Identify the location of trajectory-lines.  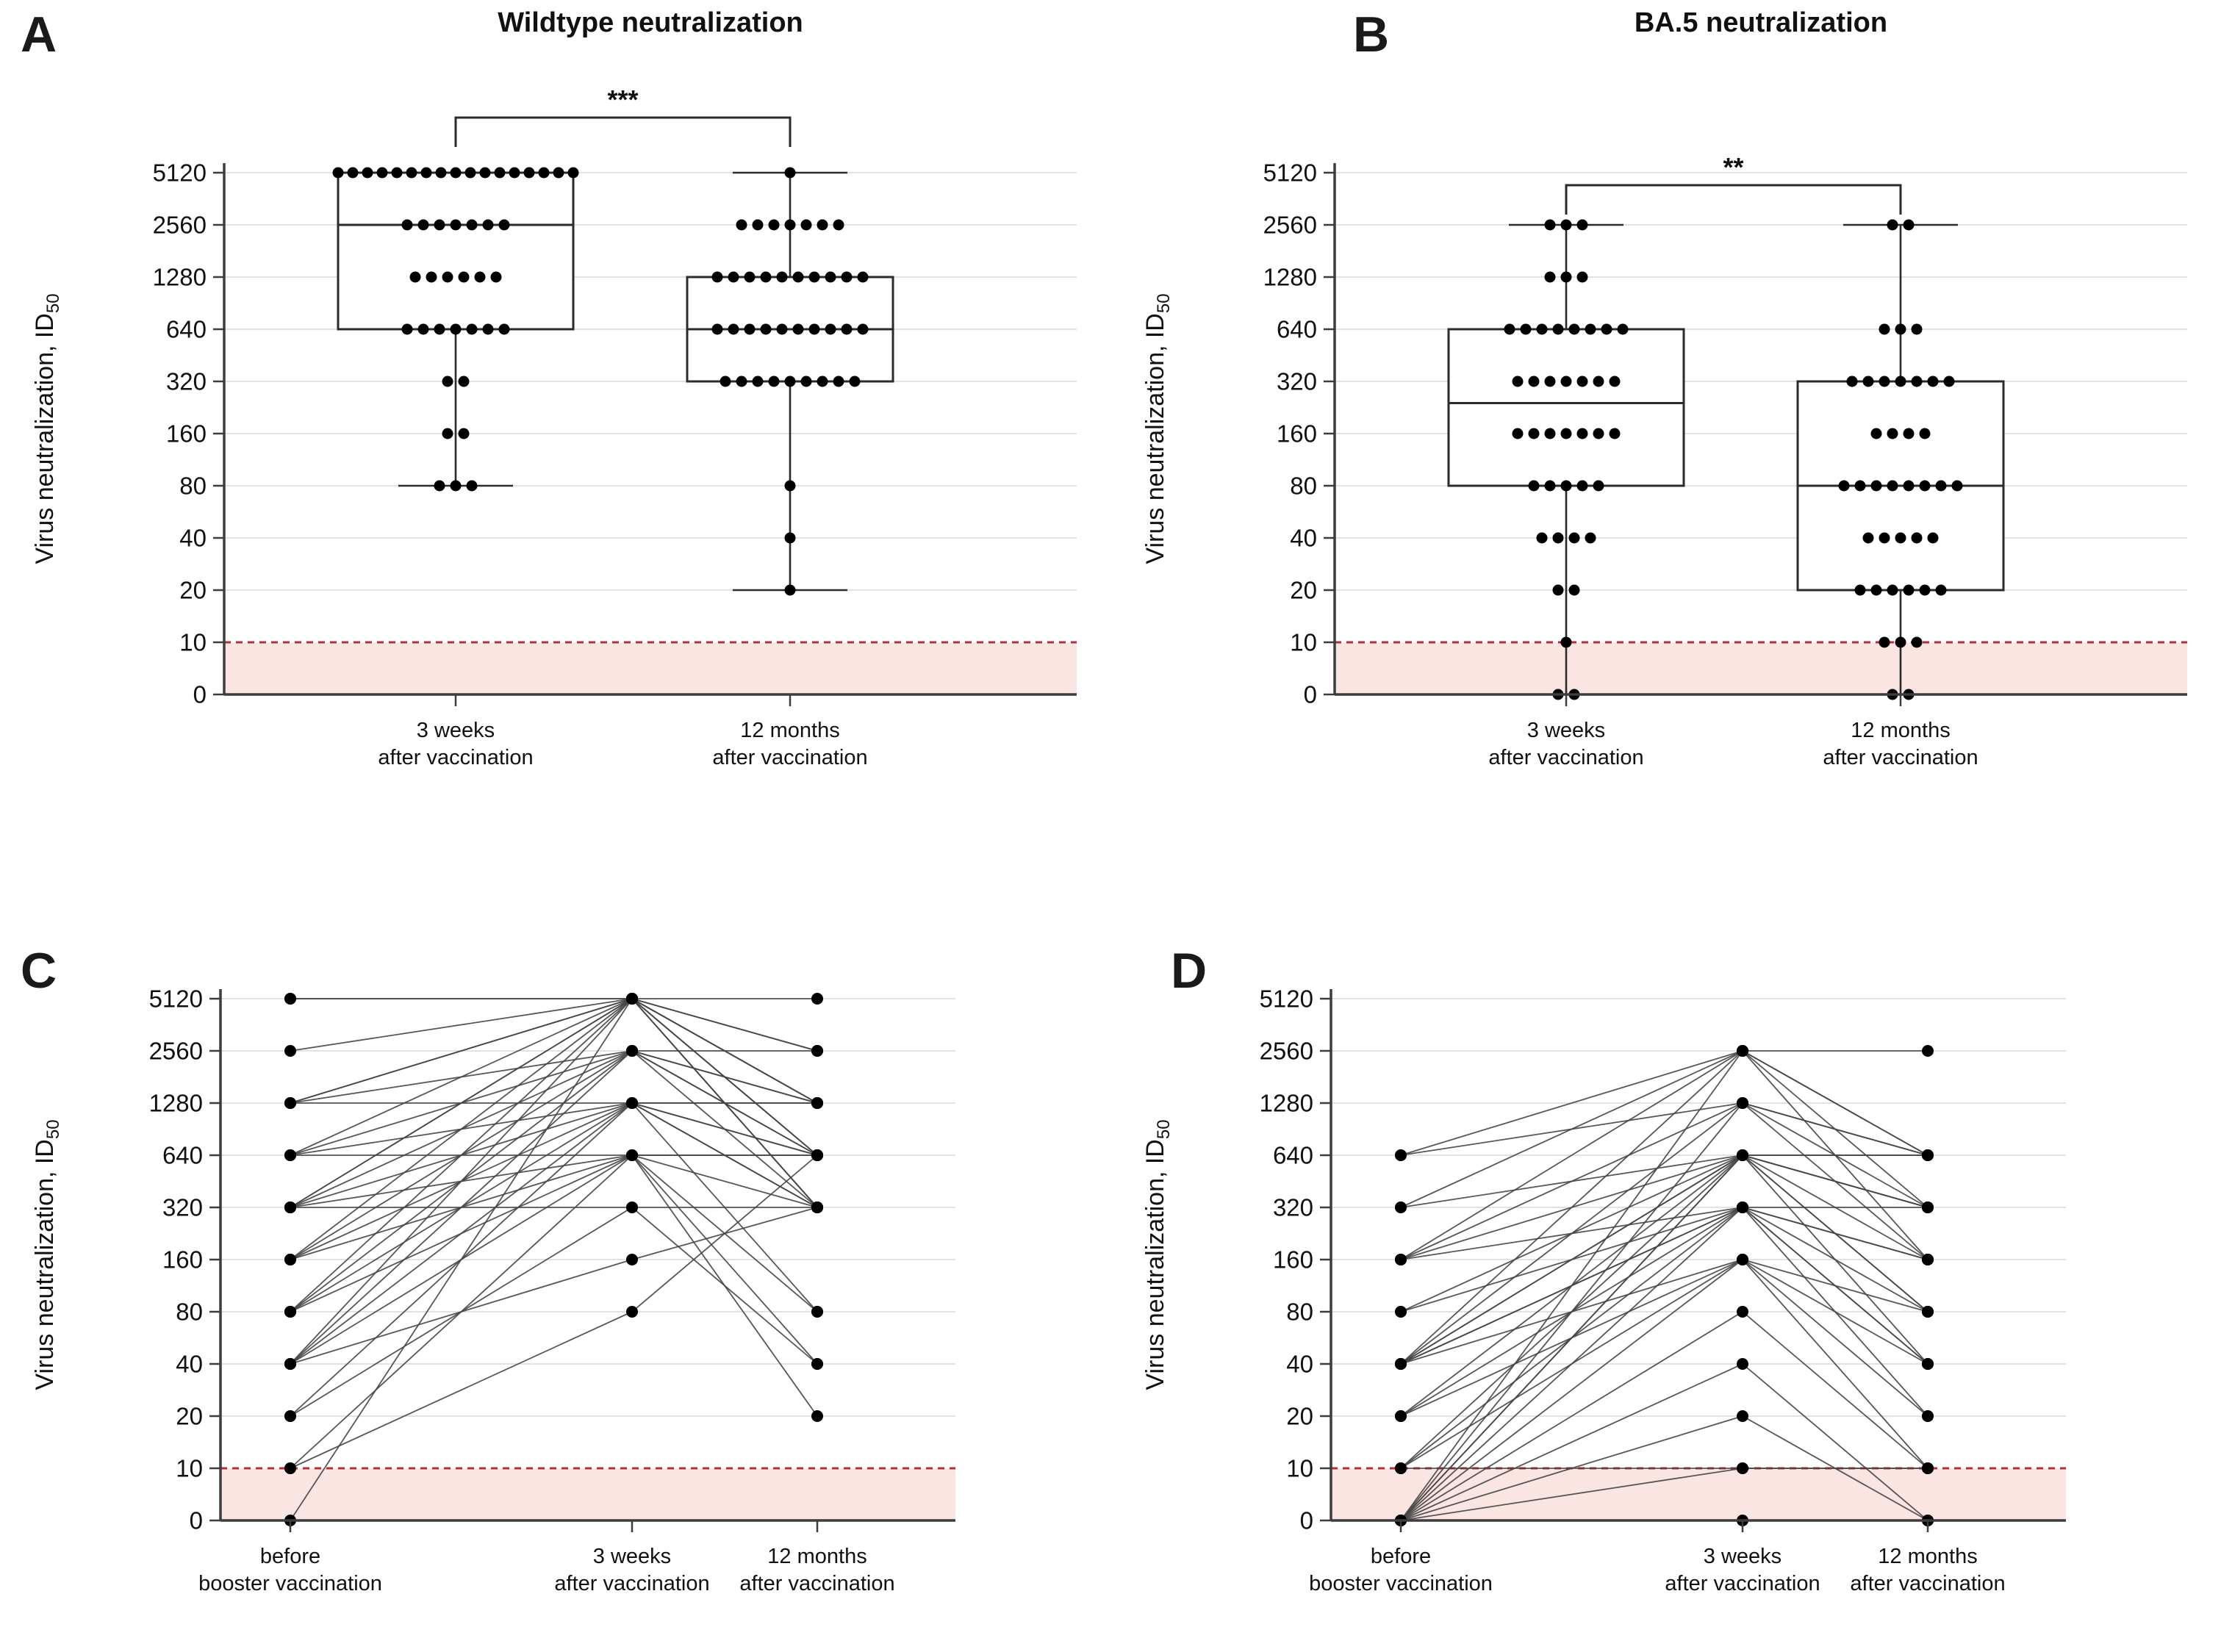
(1664, 1285).